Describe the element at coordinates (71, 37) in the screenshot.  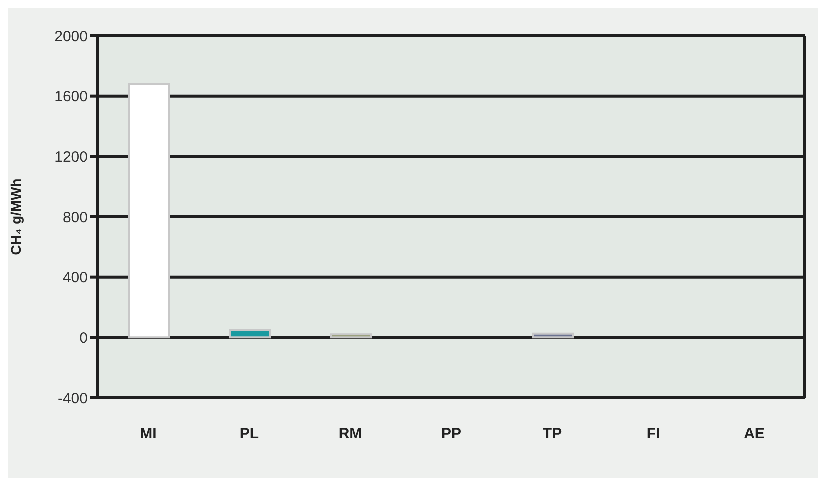
I see `y-tick-label: 2000` at that location.